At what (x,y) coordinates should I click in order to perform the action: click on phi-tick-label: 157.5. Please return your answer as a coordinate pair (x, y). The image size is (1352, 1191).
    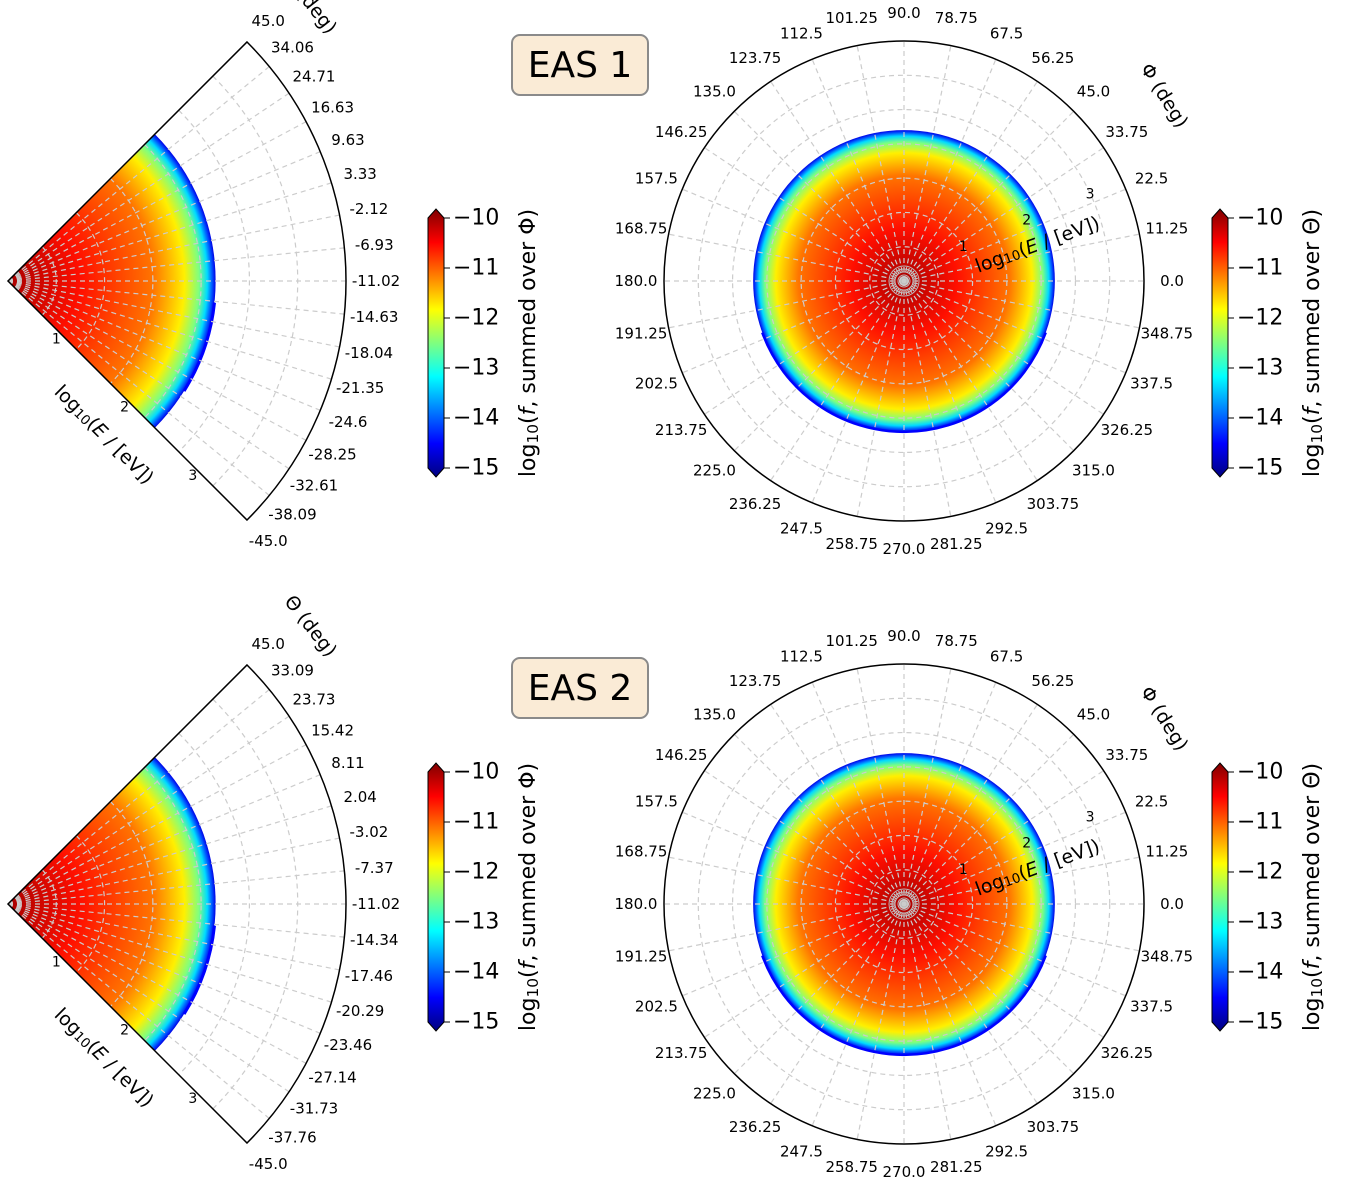
    Looking at the image, I should click on (656, 801).